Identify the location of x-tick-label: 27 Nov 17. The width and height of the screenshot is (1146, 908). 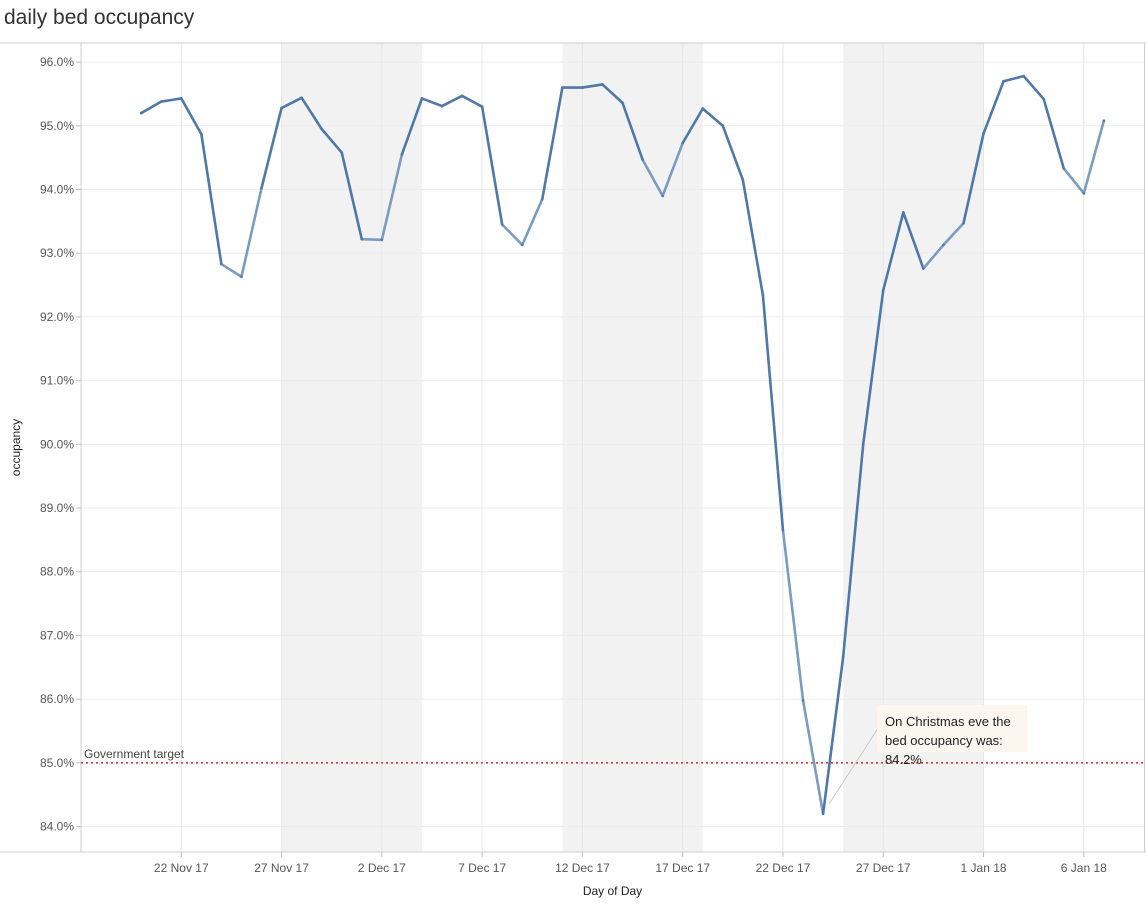
(281, 868).